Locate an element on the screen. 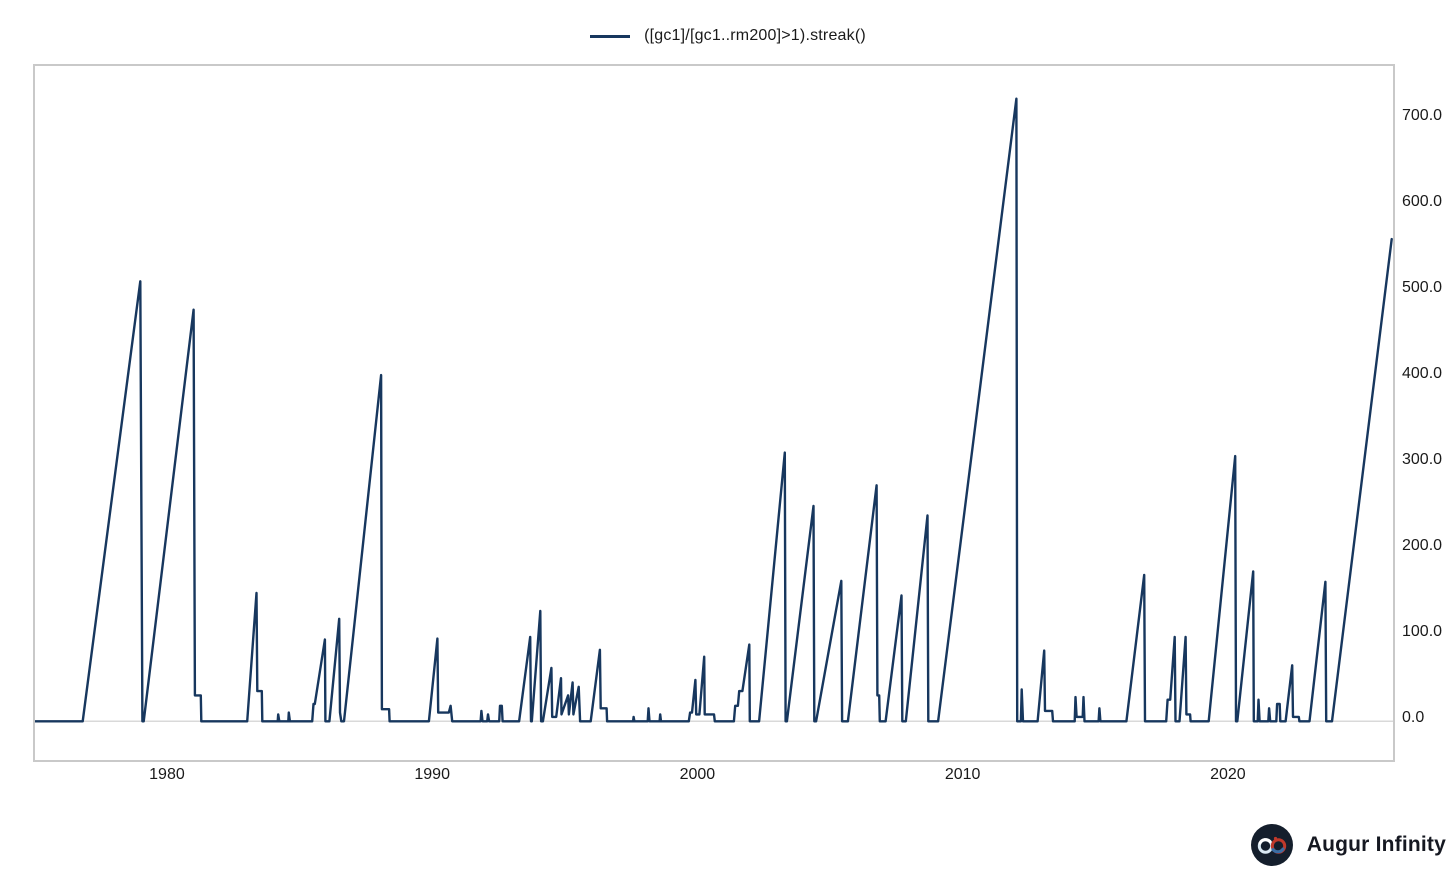 This screenshot has width=1456, height=879. y-tick-label: 700.0 is located at coordinates (1422, 115).